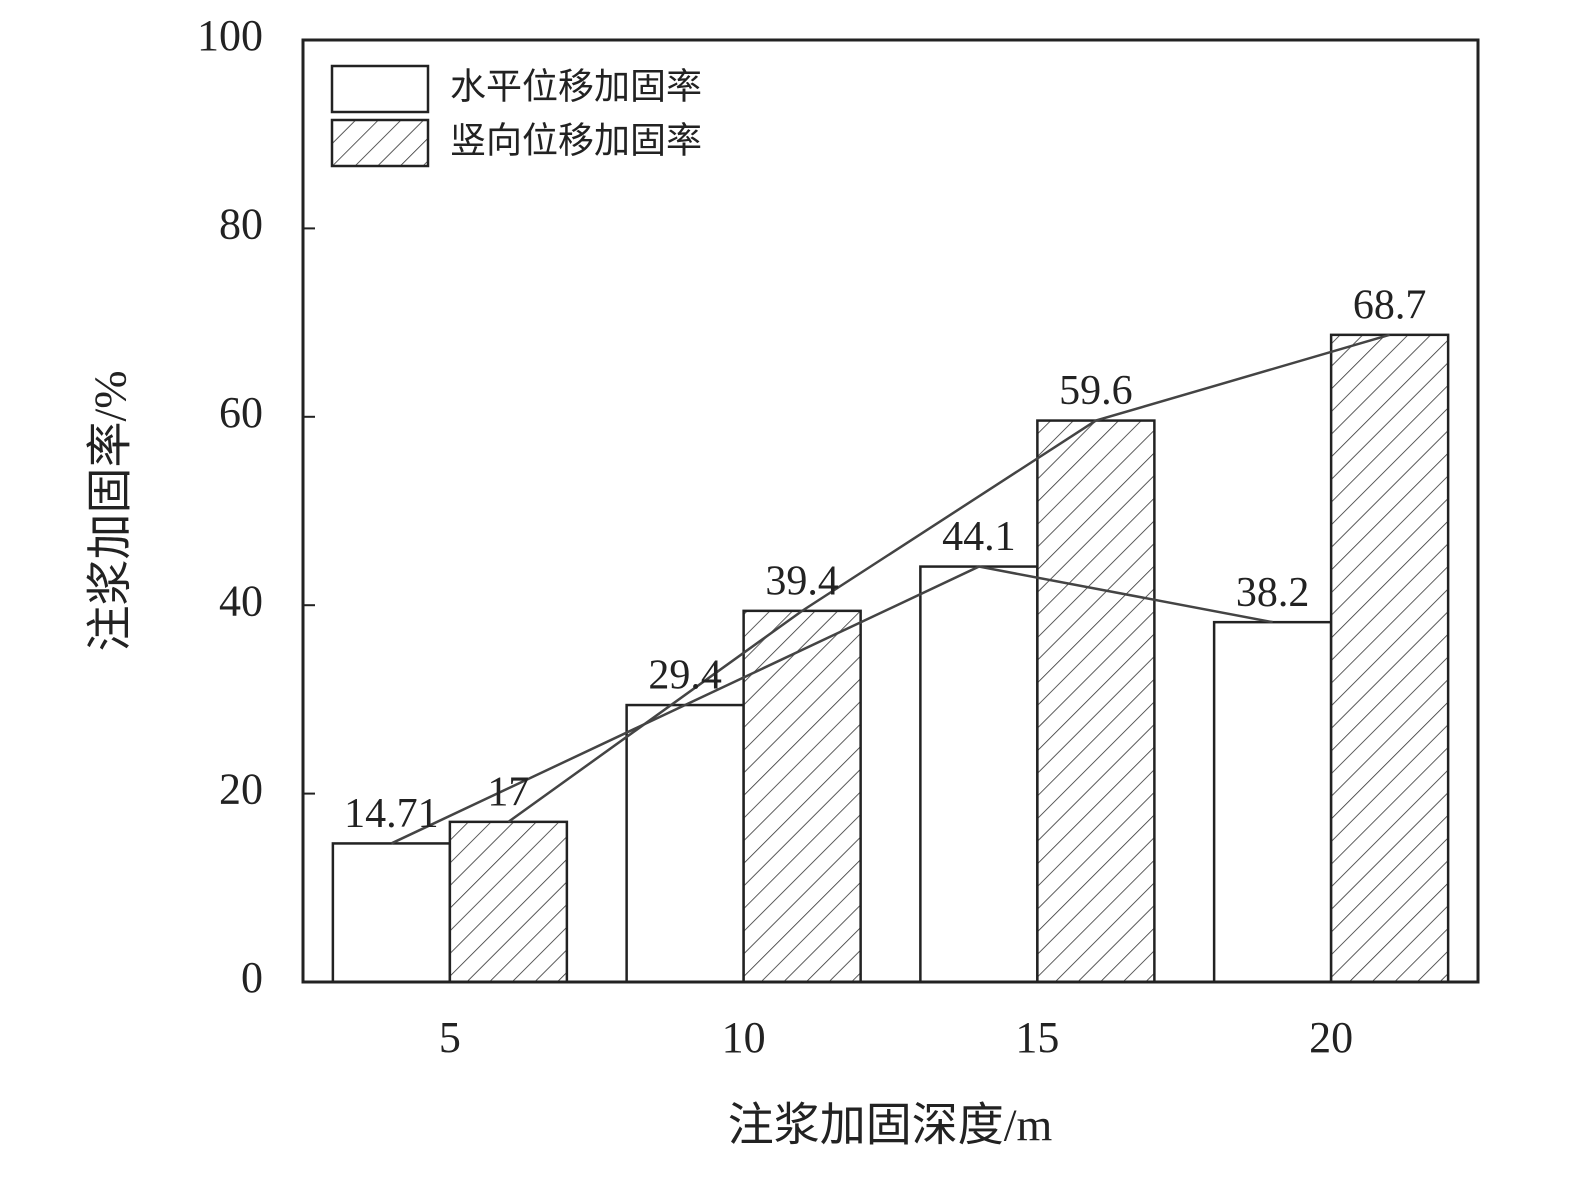  What do you see at coordinates (1096, 391) in the screenshot?
I see `data-label: 59.6` at bounding box center [1096, 391].